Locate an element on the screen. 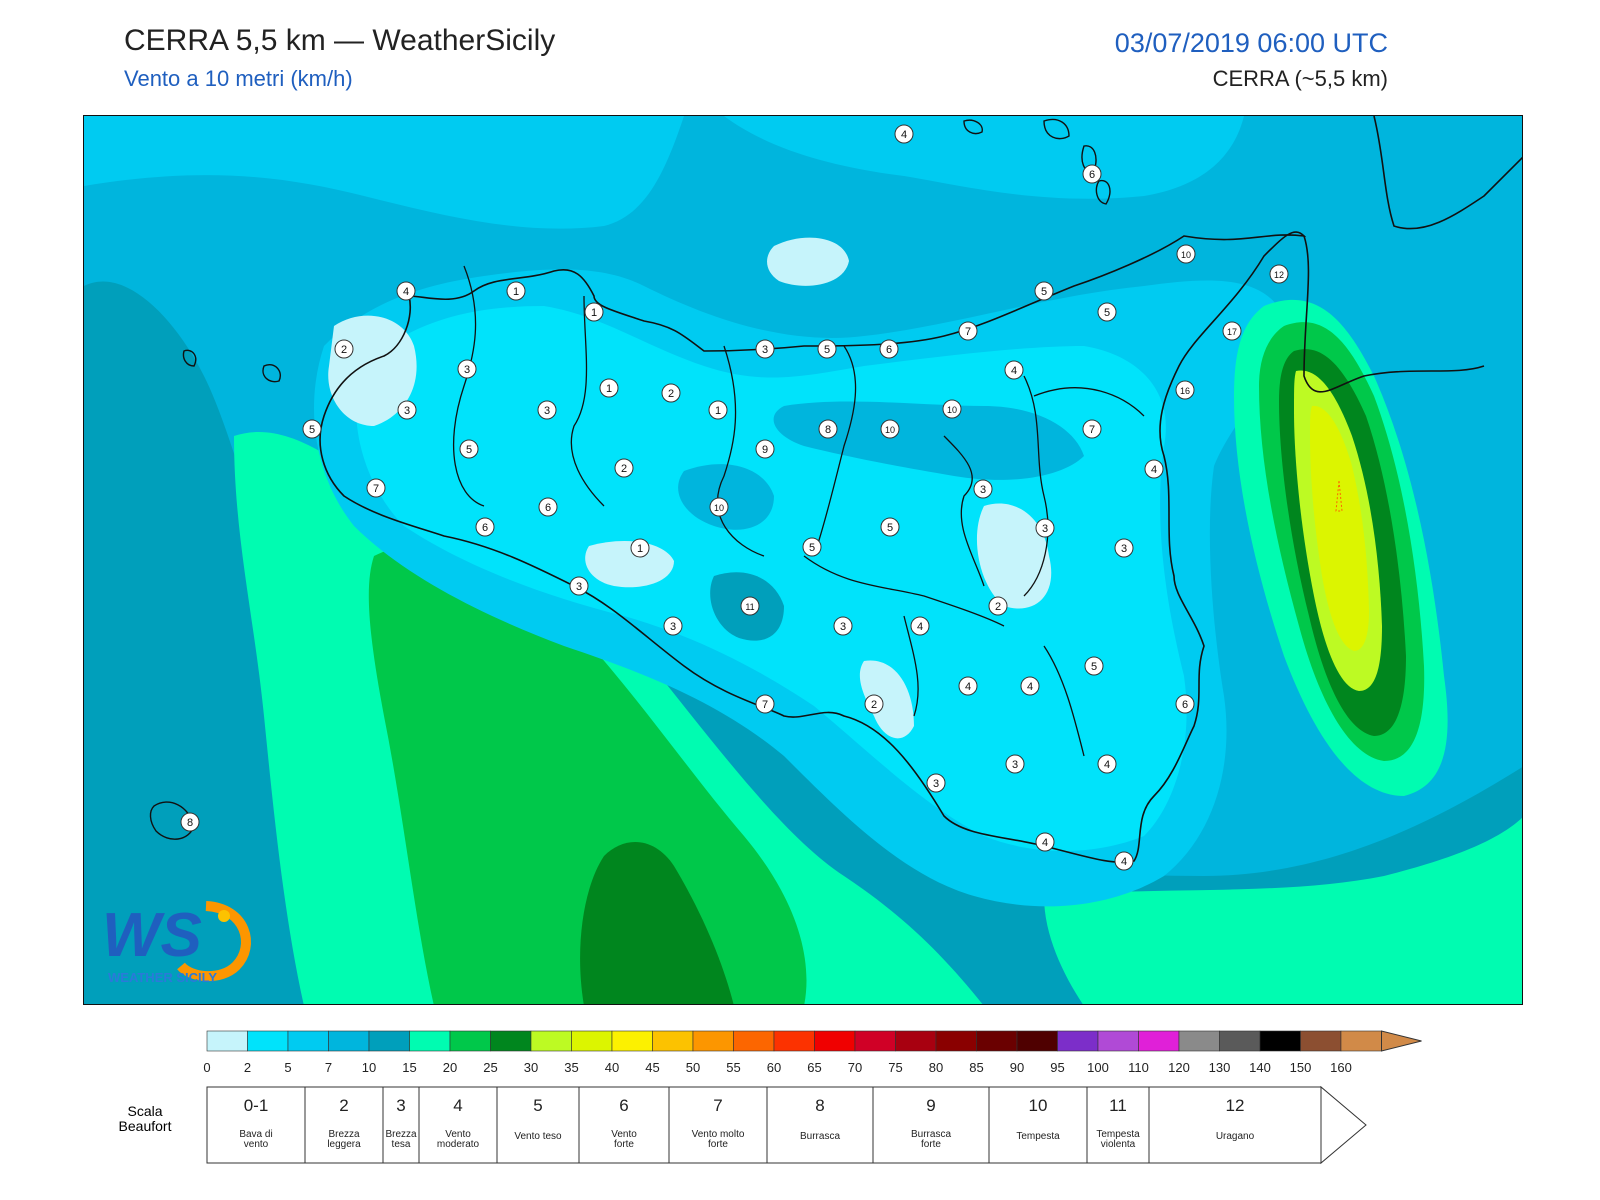 This screenshot has width=1600, height=1200. station-value: 5 is located at coordinates (469, 450).